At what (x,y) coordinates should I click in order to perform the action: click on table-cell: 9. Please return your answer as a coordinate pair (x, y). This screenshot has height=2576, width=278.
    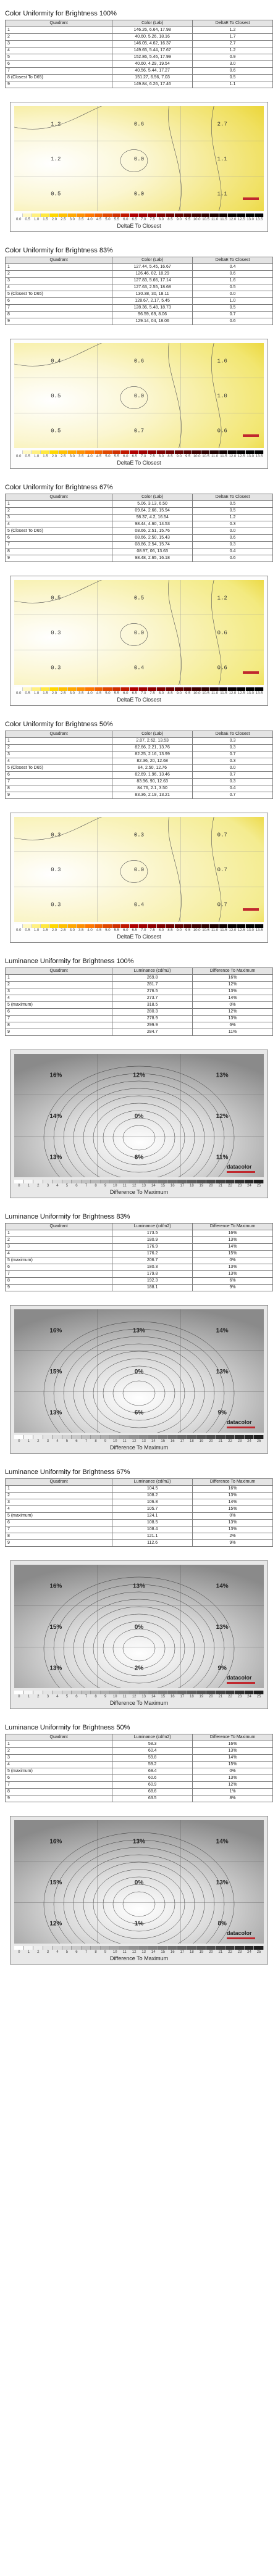
    Looking at the image, I should click on (58, 796).